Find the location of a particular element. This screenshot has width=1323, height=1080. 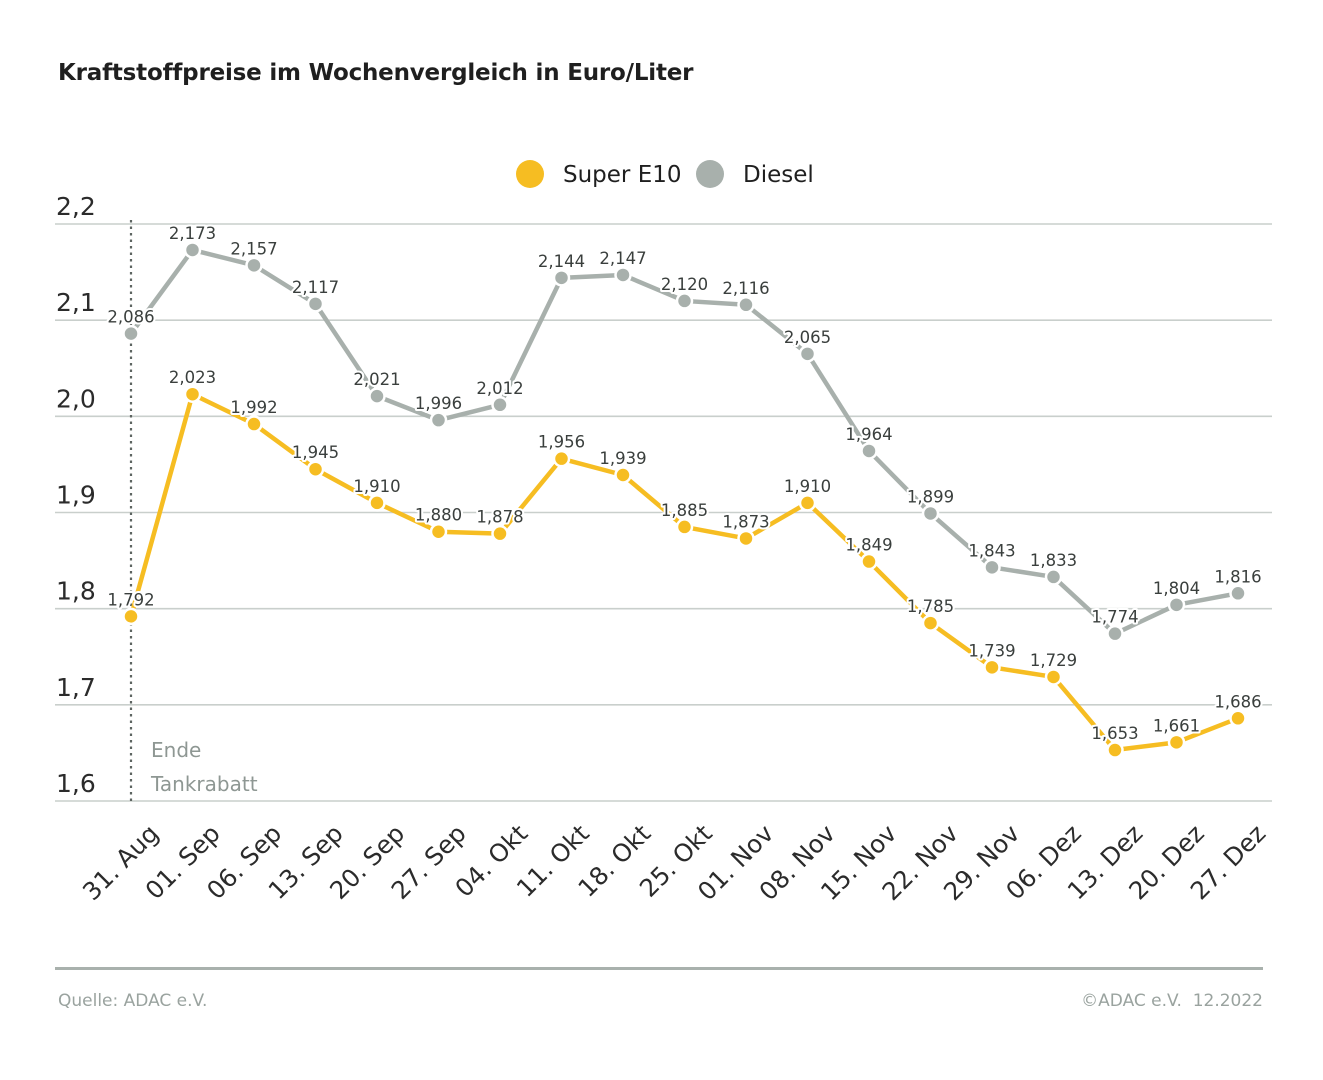

super-e10-data-label: 1,792 is located at coordinates (130, 599).